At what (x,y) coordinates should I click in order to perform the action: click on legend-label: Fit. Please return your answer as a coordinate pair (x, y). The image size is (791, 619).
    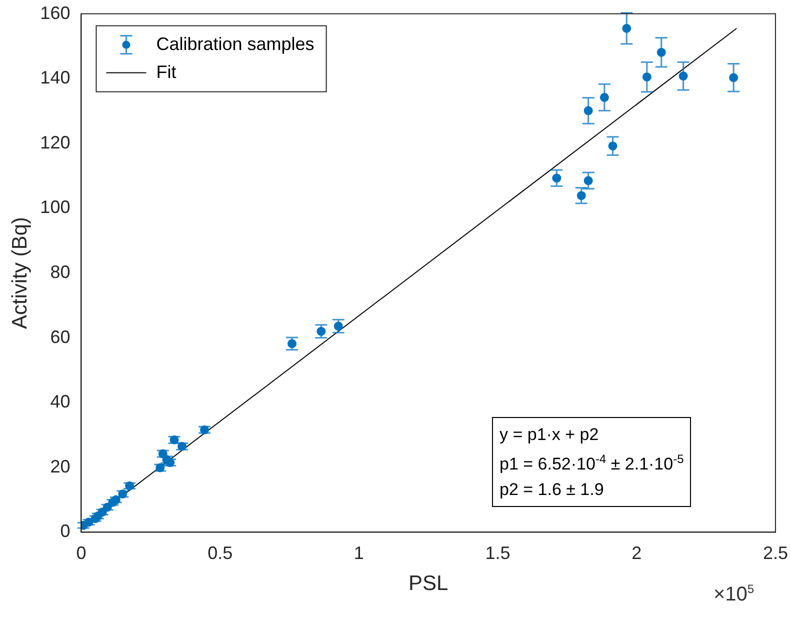
    Looking at the image, I should click on (166, 72).